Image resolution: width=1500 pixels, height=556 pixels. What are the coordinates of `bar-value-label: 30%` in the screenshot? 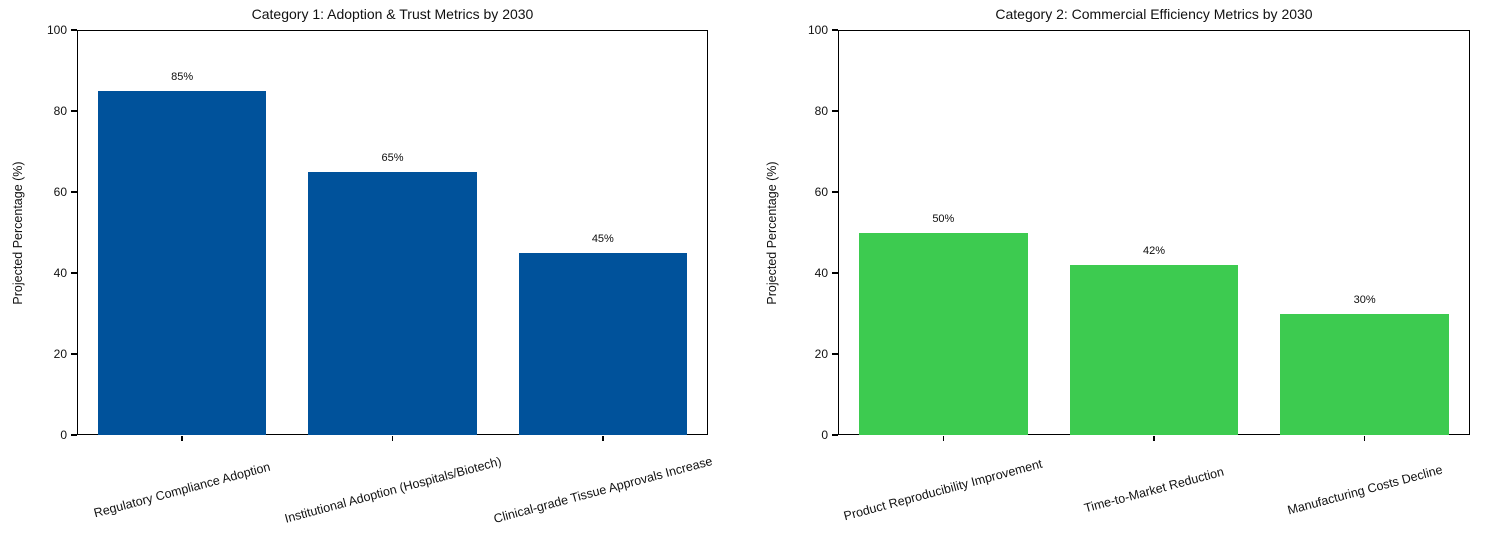 It's located at (1364, 299).